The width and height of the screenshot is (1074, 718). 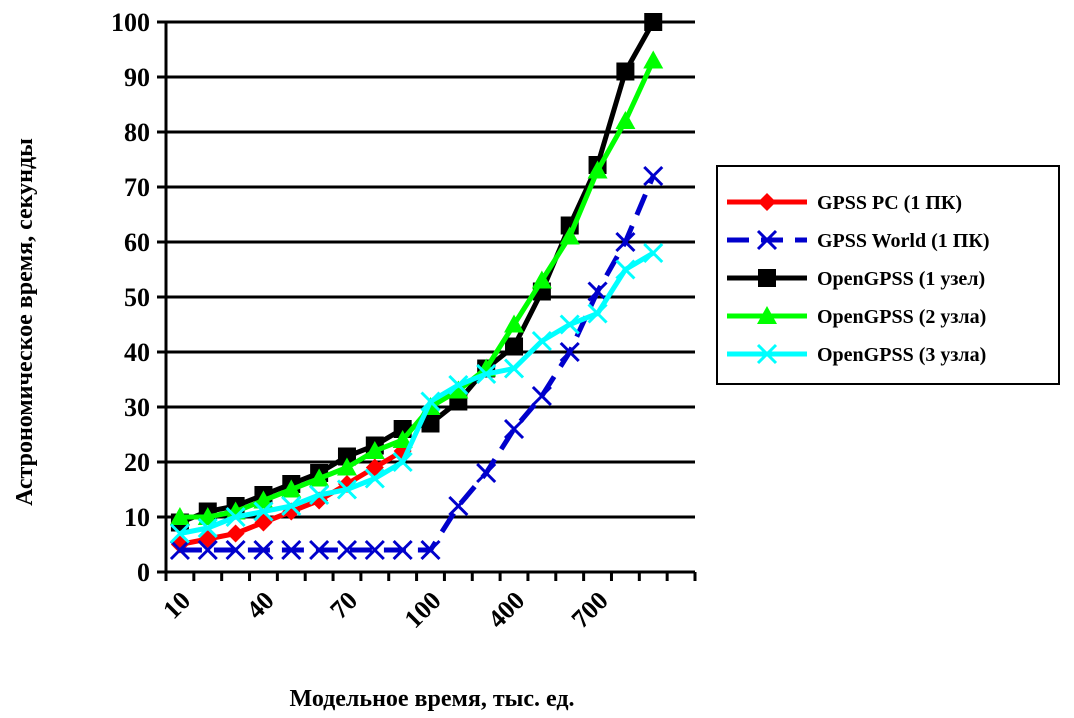 I want to click on y-tick-label: 100, so click(x=130, y=22).